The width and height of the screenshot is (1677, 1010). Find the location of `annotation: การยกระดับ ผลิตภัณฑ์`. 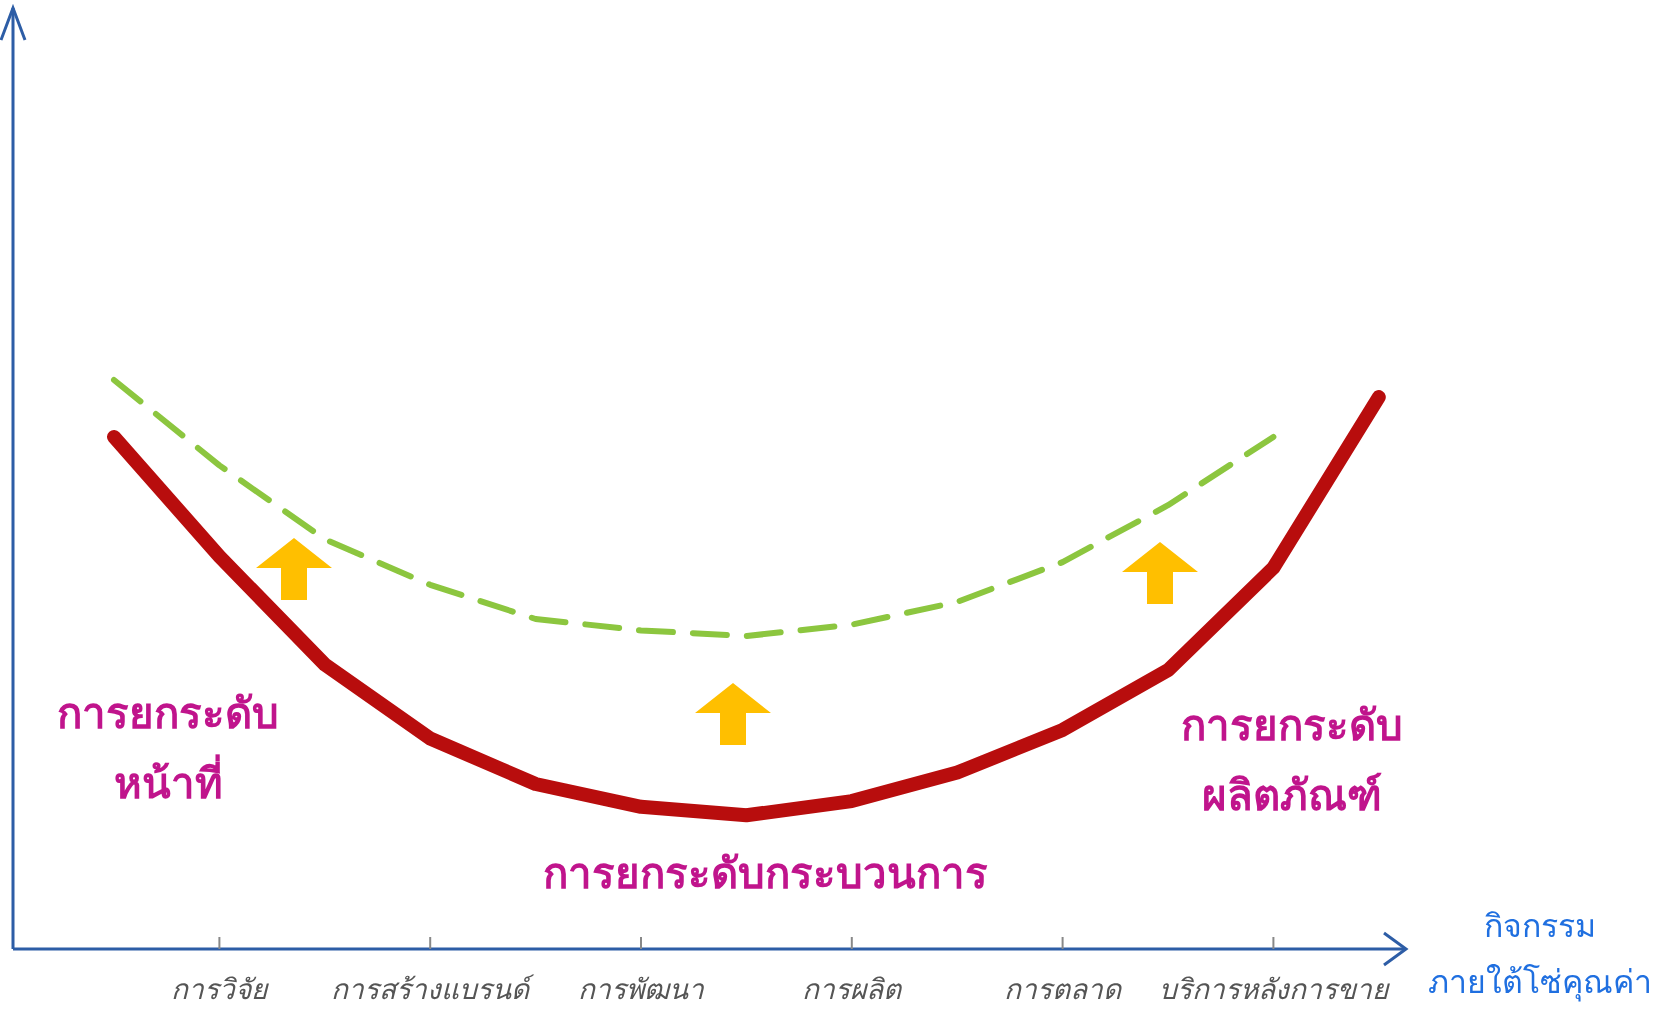

annotation: การยกระดับ ผลิตภัณฑ์ is located at coordinates (1292, 760).